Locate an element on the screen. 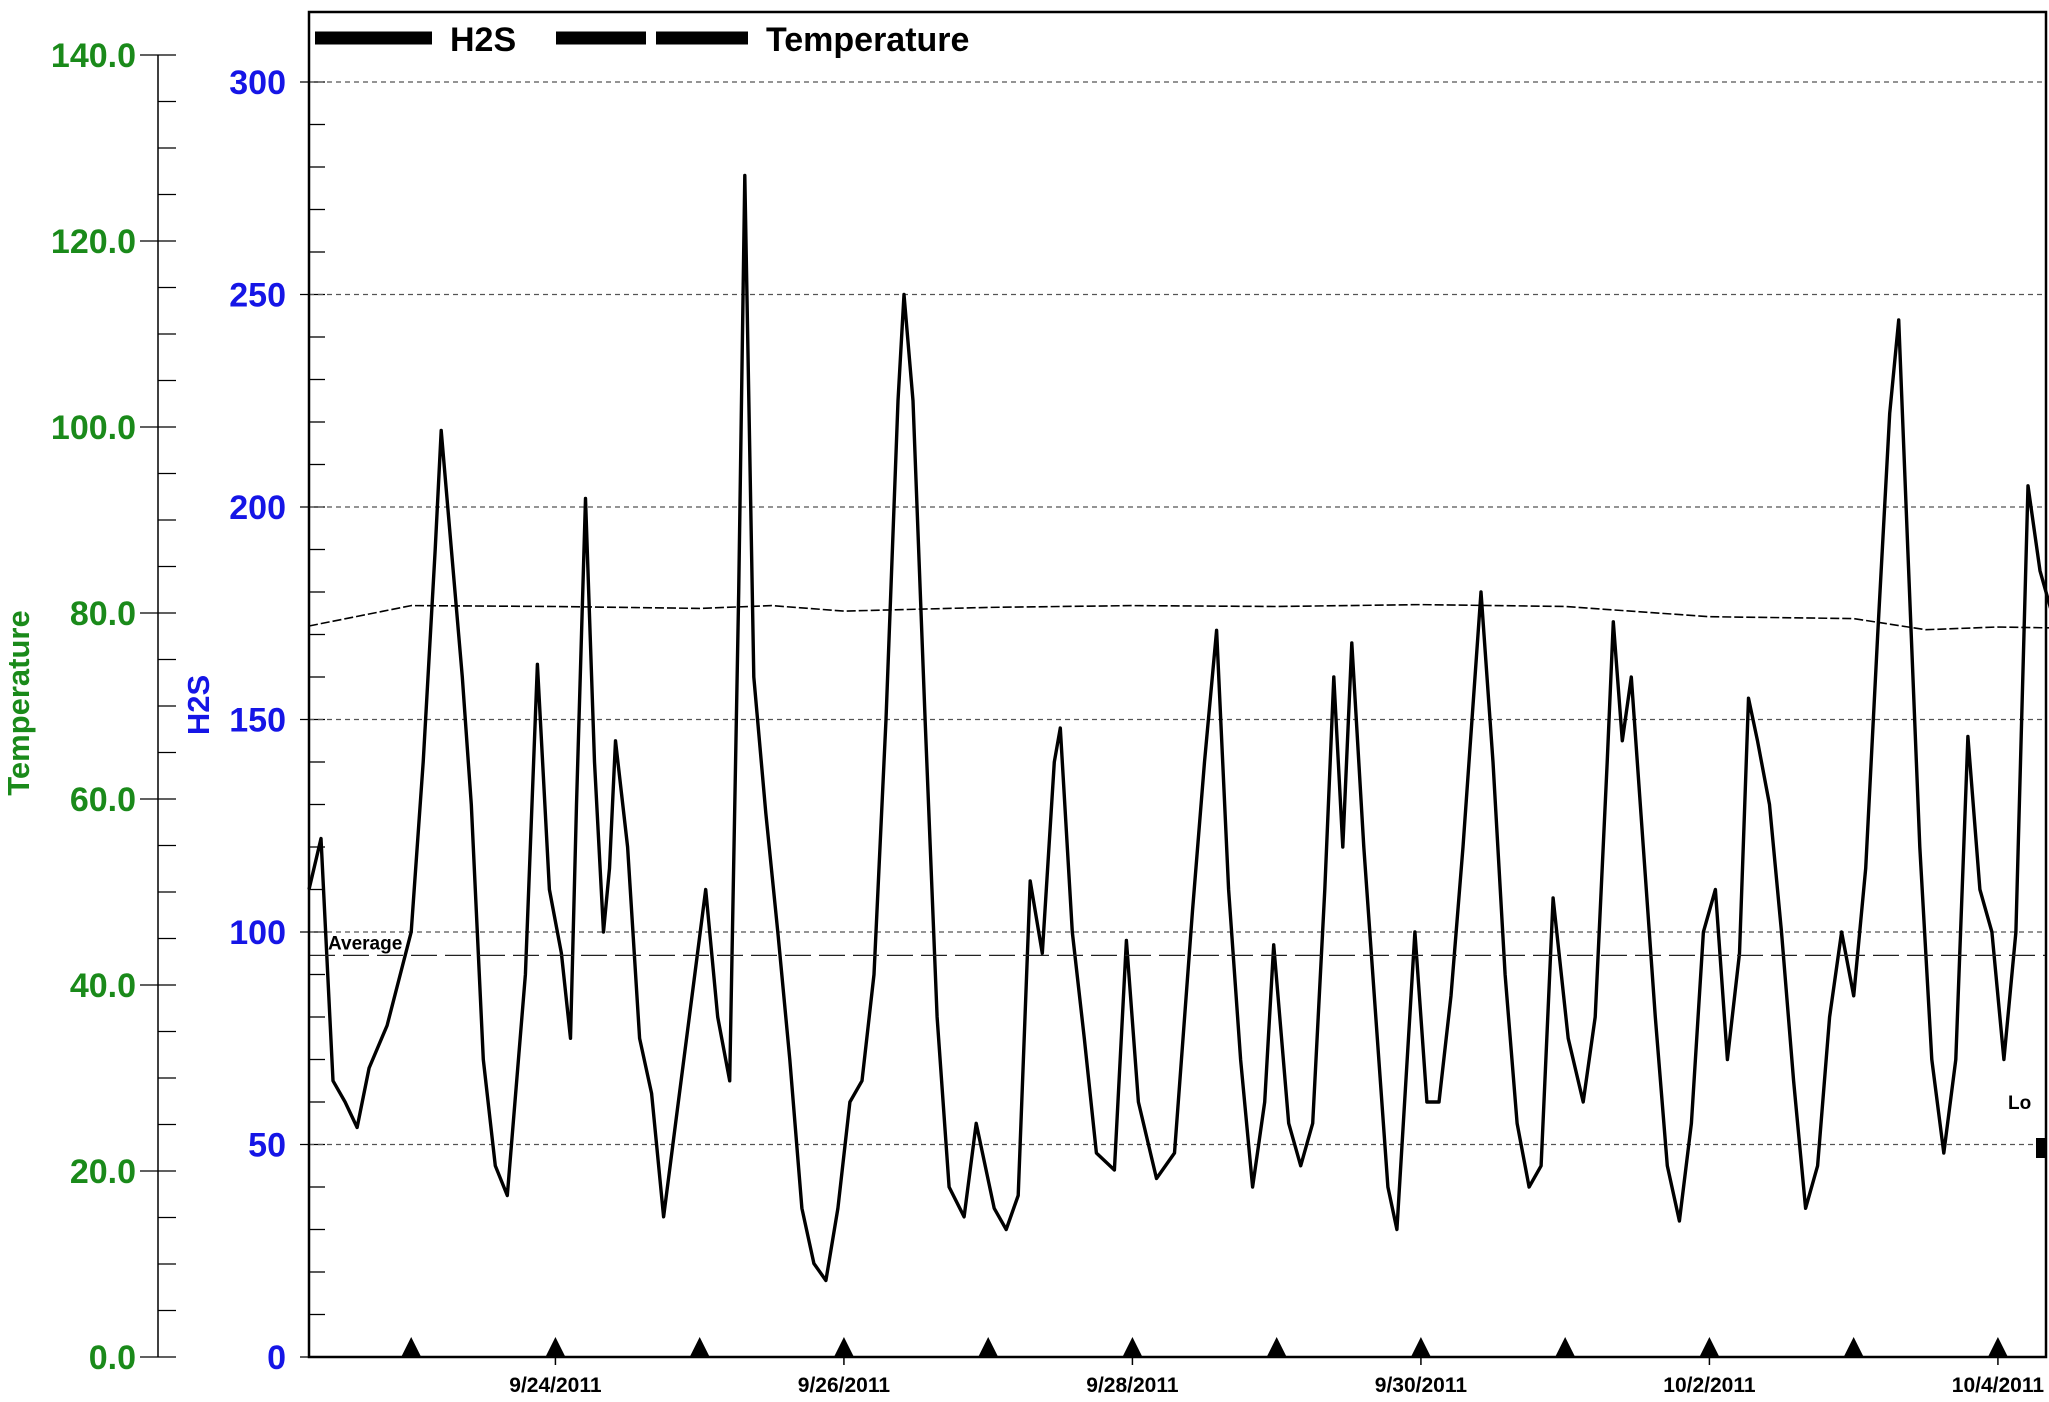 The height and width of the screenshot is (1402, 2049). low-marker is located at coordinates (2041, 1148).